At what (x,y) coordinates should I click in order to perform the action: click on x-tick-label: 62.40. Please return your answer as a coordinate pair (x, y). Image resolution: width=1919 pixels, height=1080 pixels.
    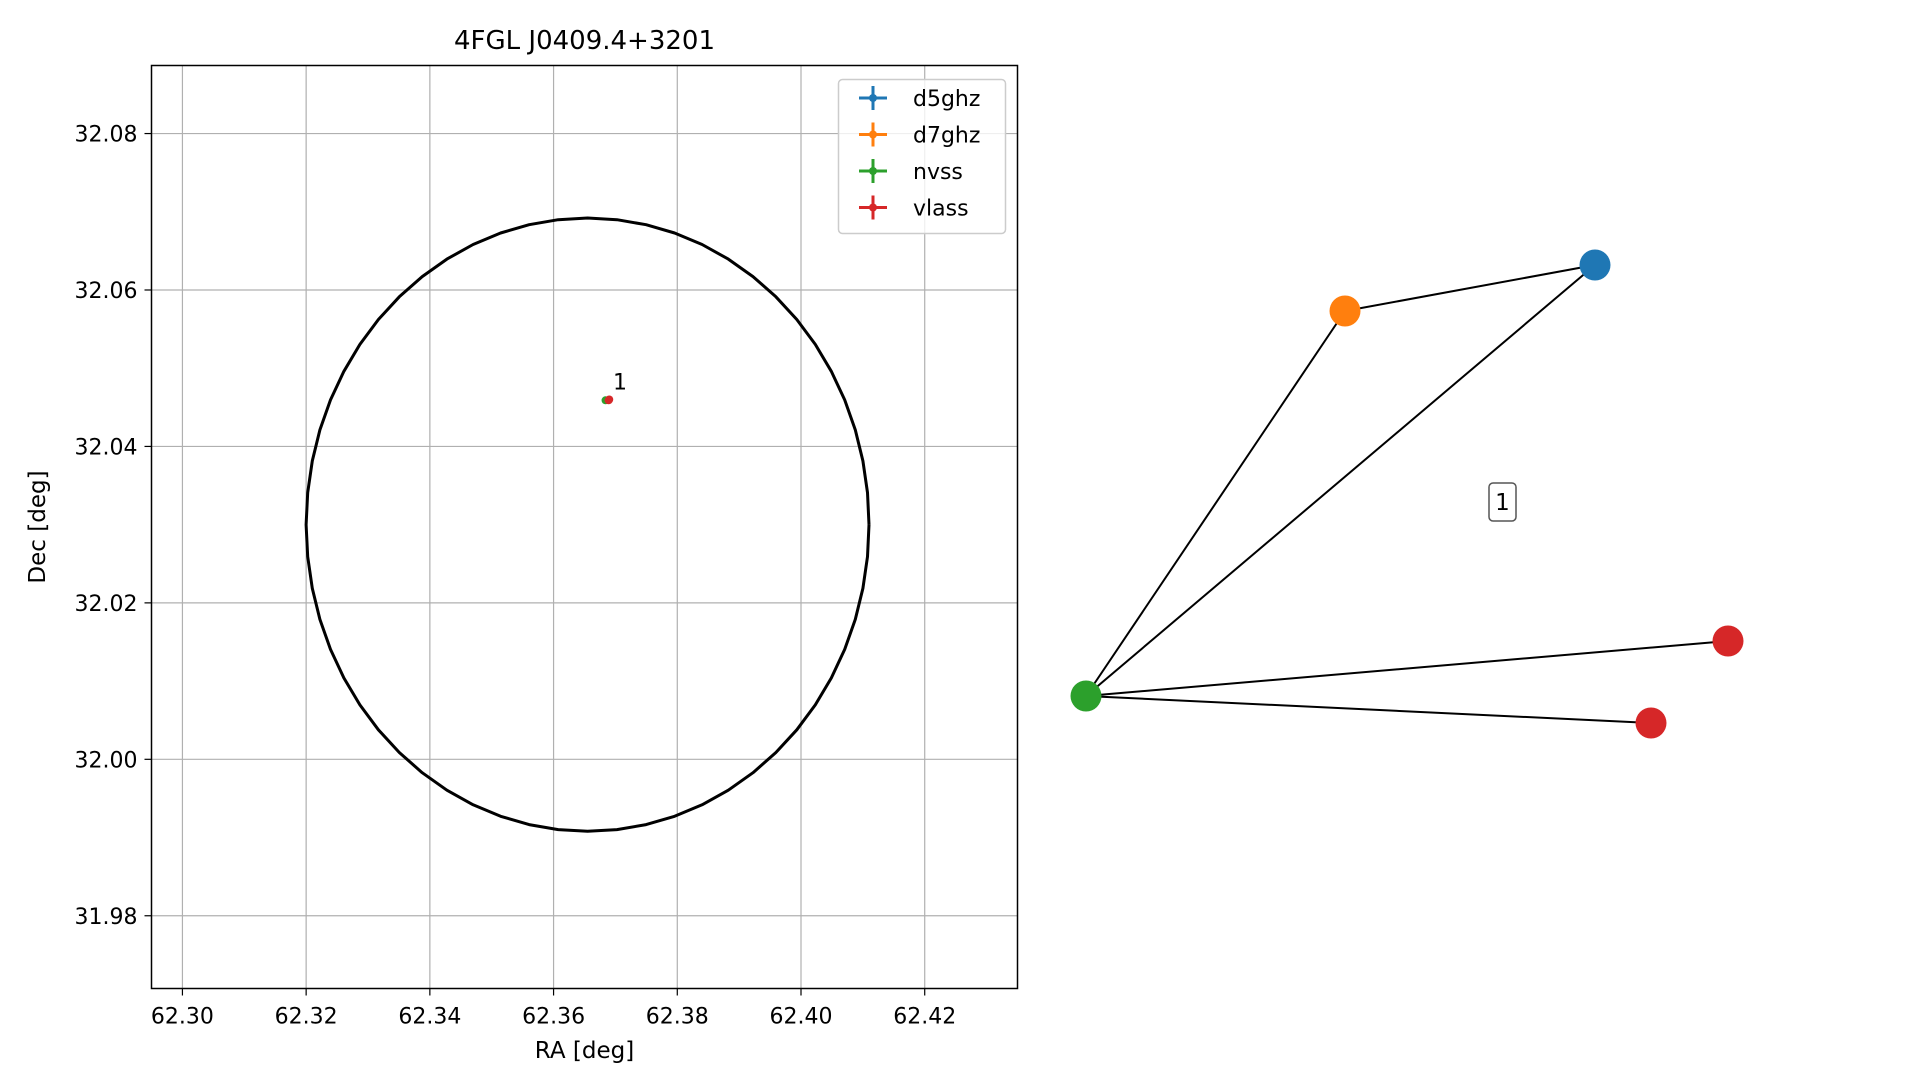
    Looking at the image, I should click on (801, 1017).